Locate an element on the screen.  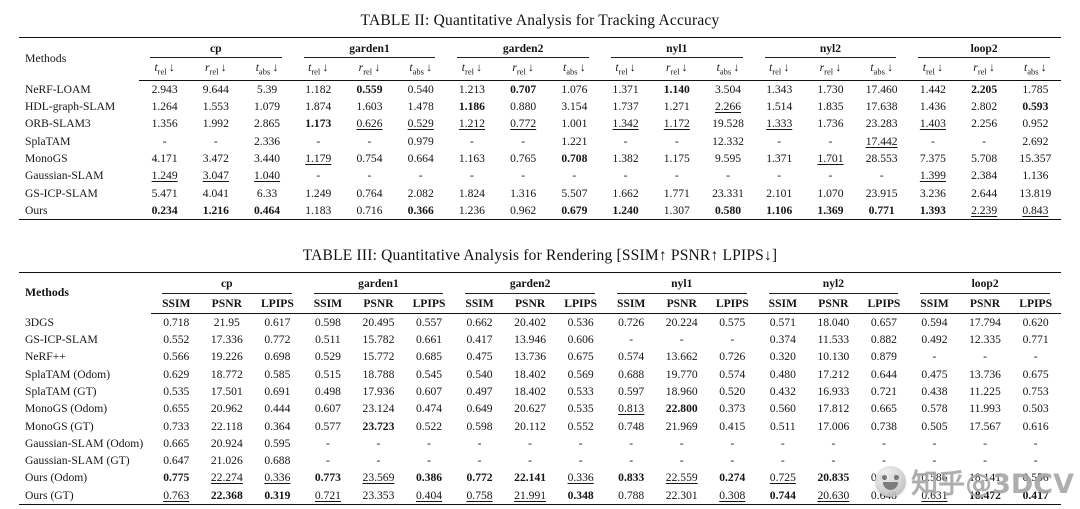
method-name: GS-ICP-SLAM is located at coordinates (61, 193).